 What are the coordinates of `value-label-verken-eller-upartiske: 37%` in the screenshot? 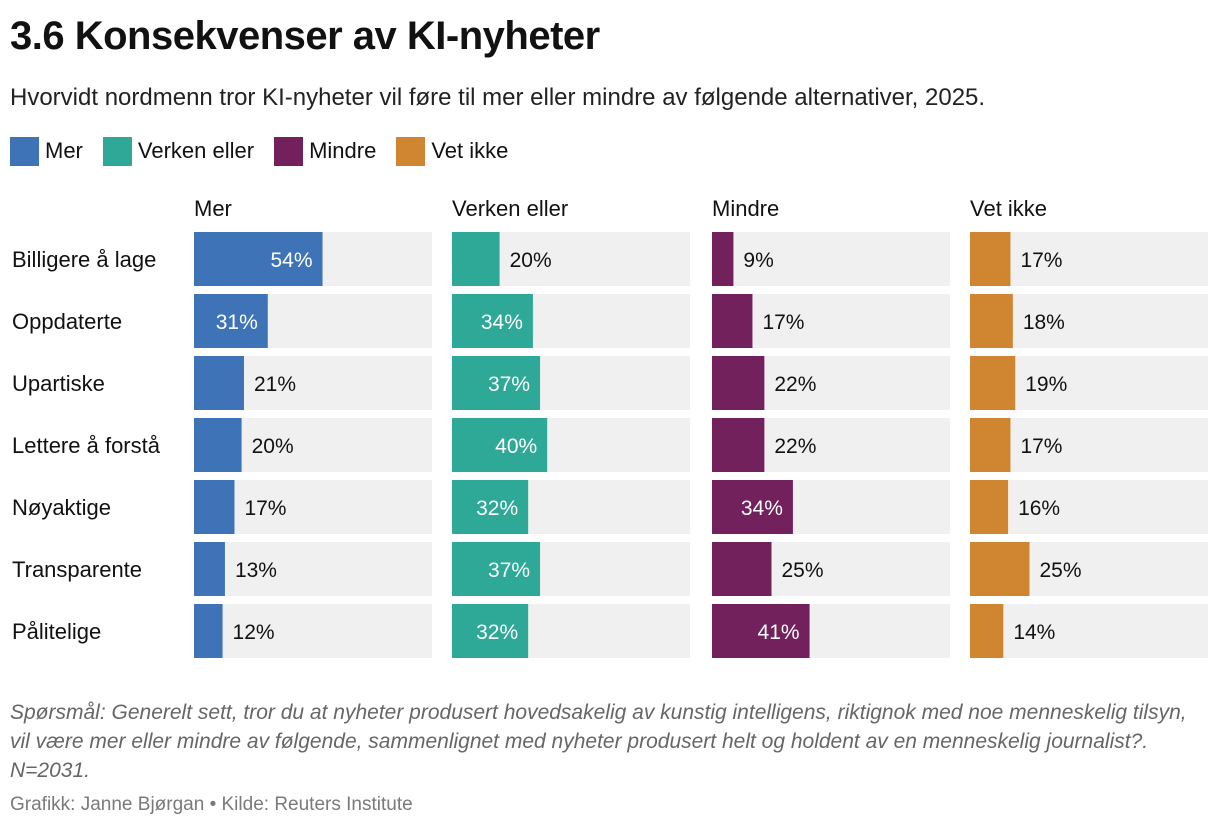 It's located at (509, 384).